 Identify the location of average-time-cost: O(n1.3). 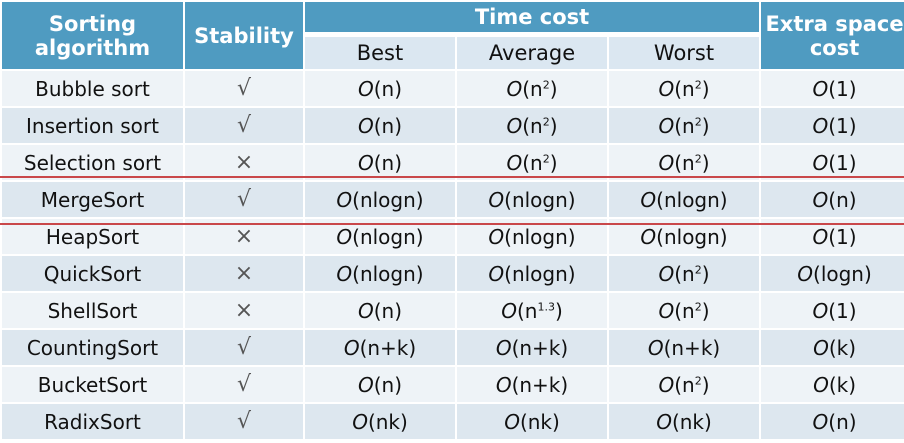
(532, 310).